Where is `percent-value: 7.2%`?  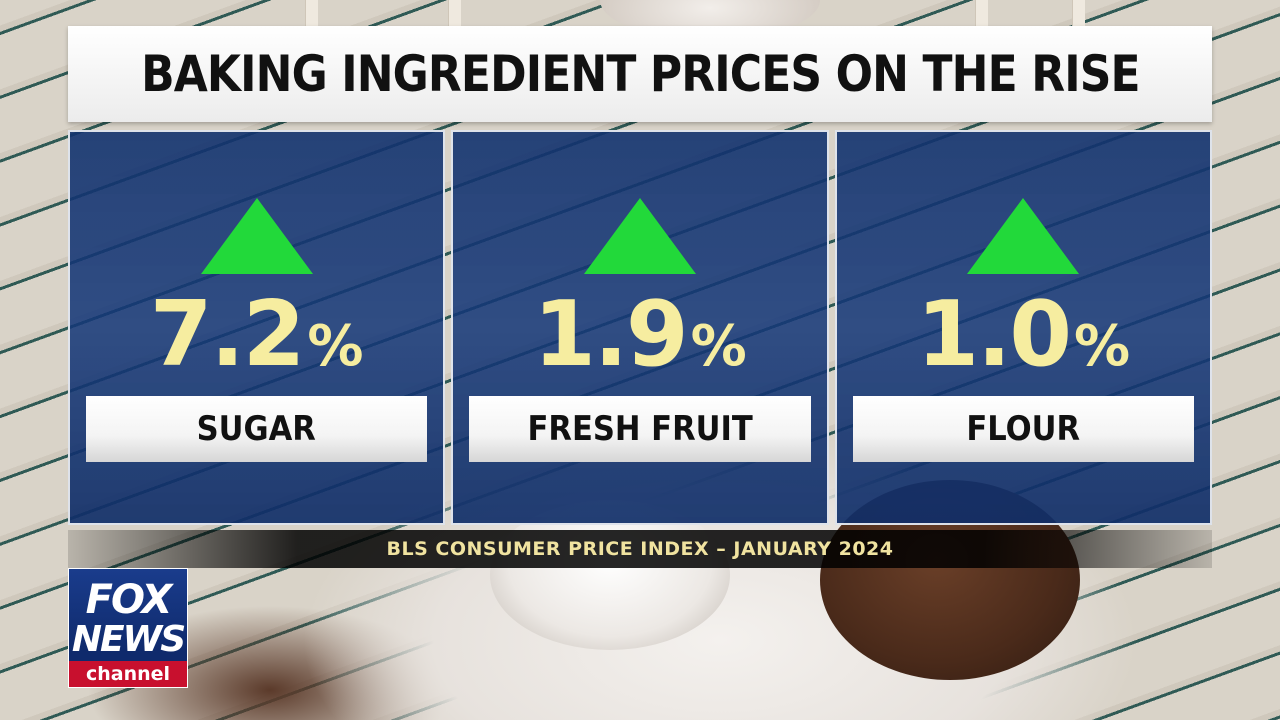
percent-value: 7.2% is located at coordinates (256, 334).